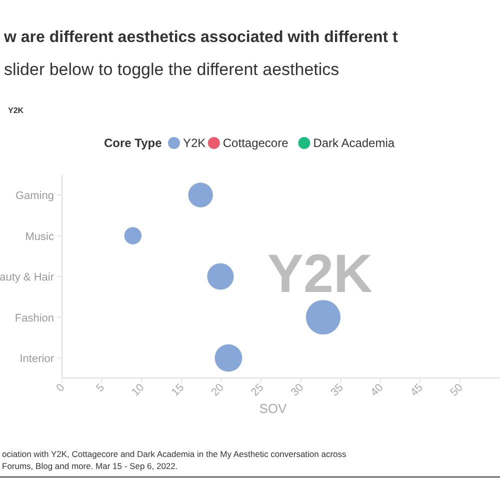 This screenshot has height=500, width=500. What do you see at coordinates (34, 196) in the screenshot?
I see `y-tick-label: Gaming` at bounding box center [34, 196].